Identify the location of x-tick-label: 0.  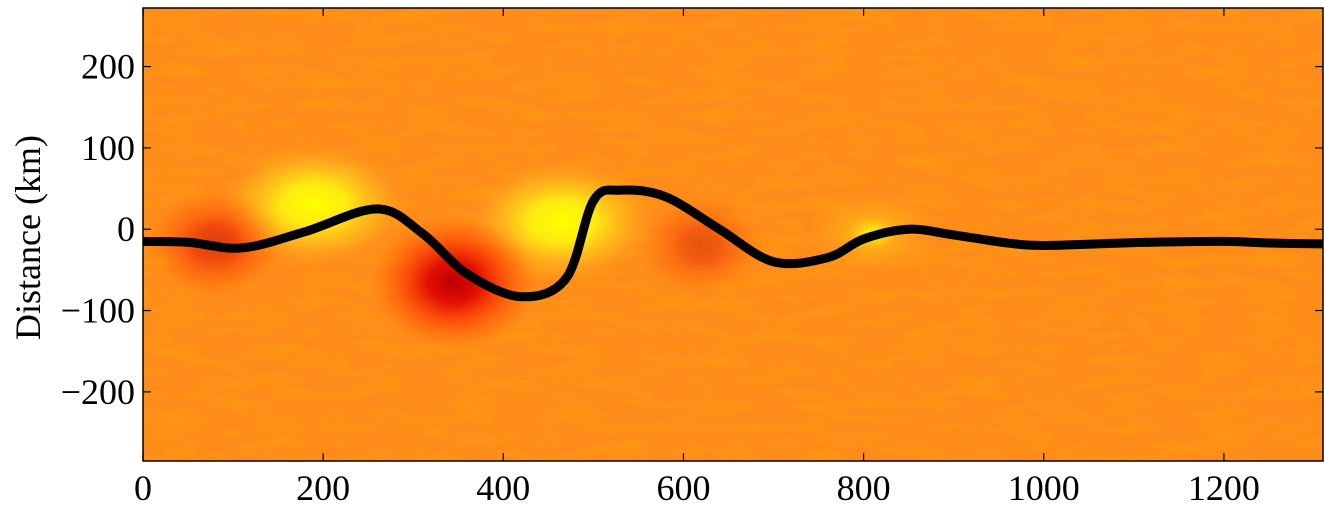
(143, 488).